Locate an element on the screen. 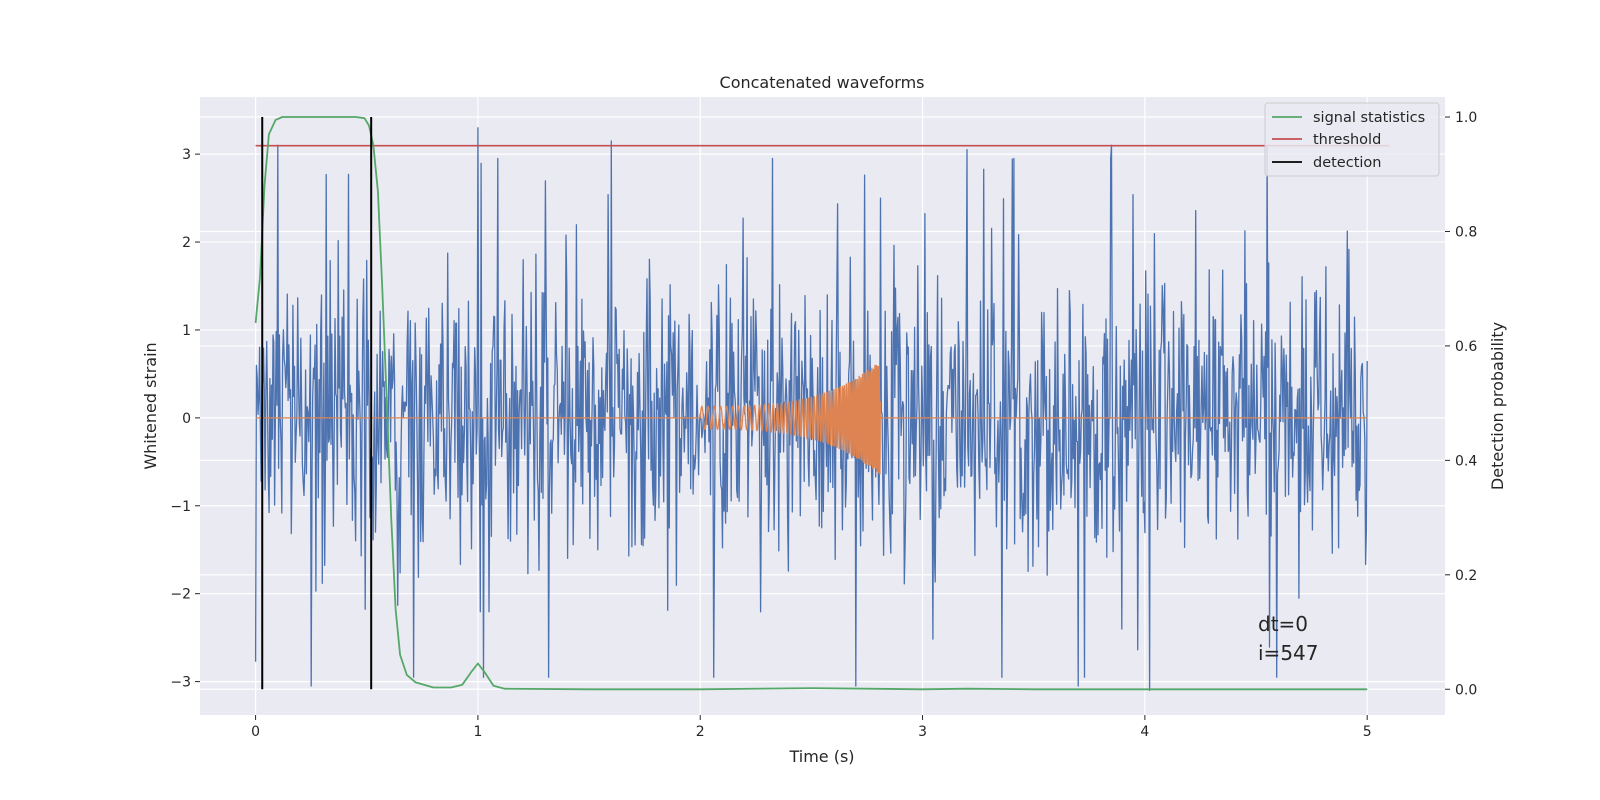  chart-title: Concatenated waveforms is located at coordinates (822, 82).